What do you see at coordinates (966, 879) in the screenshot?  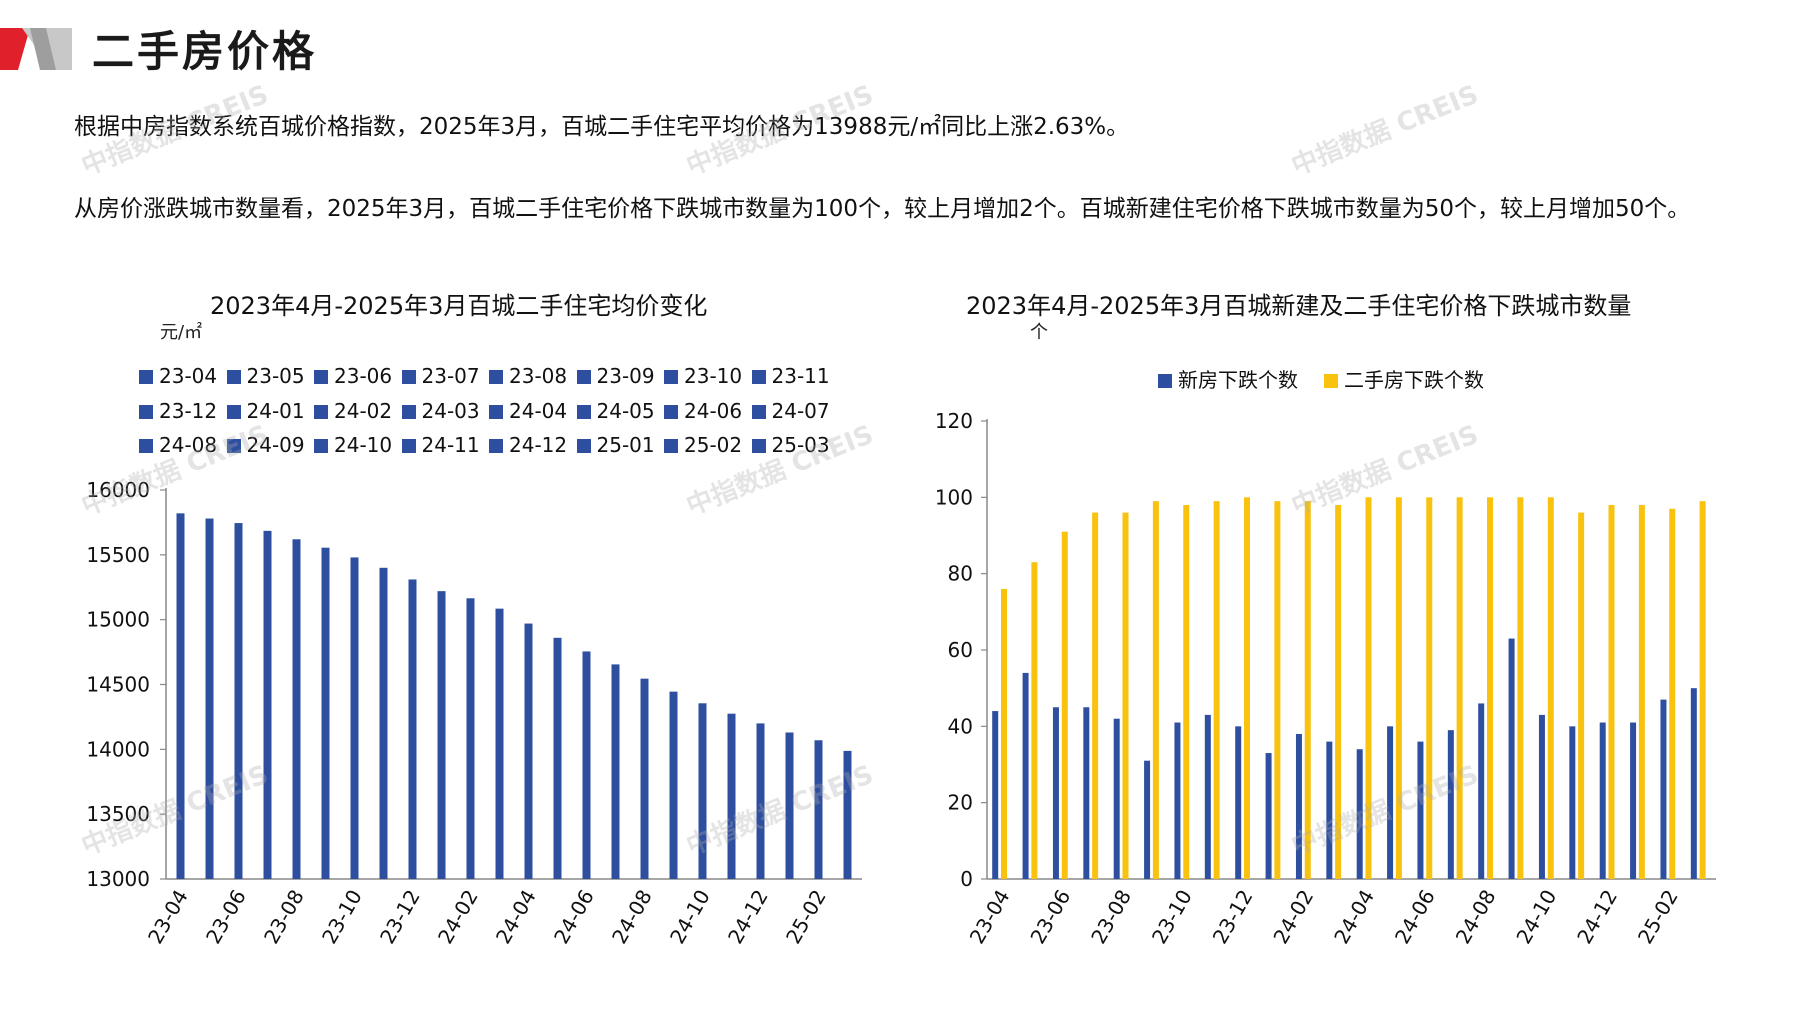 I see `right-y-tick-label: 0` at bounding box center [966, 879].